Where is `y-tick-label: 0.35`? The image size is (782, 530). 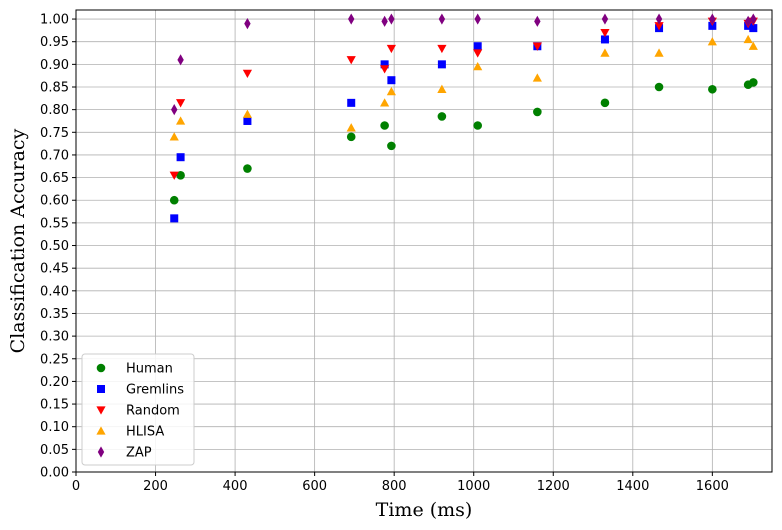 y-tick-label: 0.35 is located at coordinates (54, 314).